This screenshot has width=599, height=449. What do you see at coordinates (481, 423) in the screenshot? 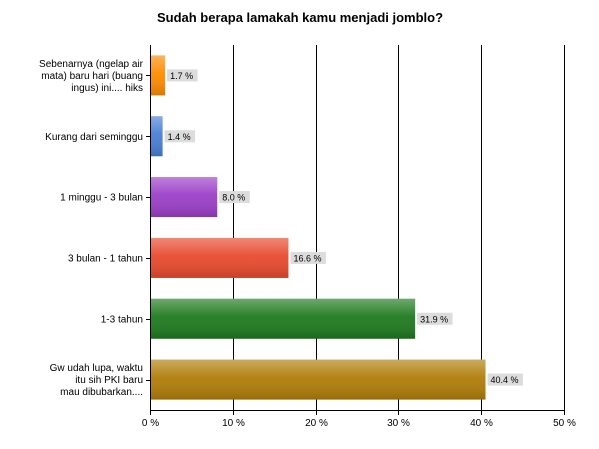
I see `x-tick-label: 40 %` at bounding box center [481, 423].